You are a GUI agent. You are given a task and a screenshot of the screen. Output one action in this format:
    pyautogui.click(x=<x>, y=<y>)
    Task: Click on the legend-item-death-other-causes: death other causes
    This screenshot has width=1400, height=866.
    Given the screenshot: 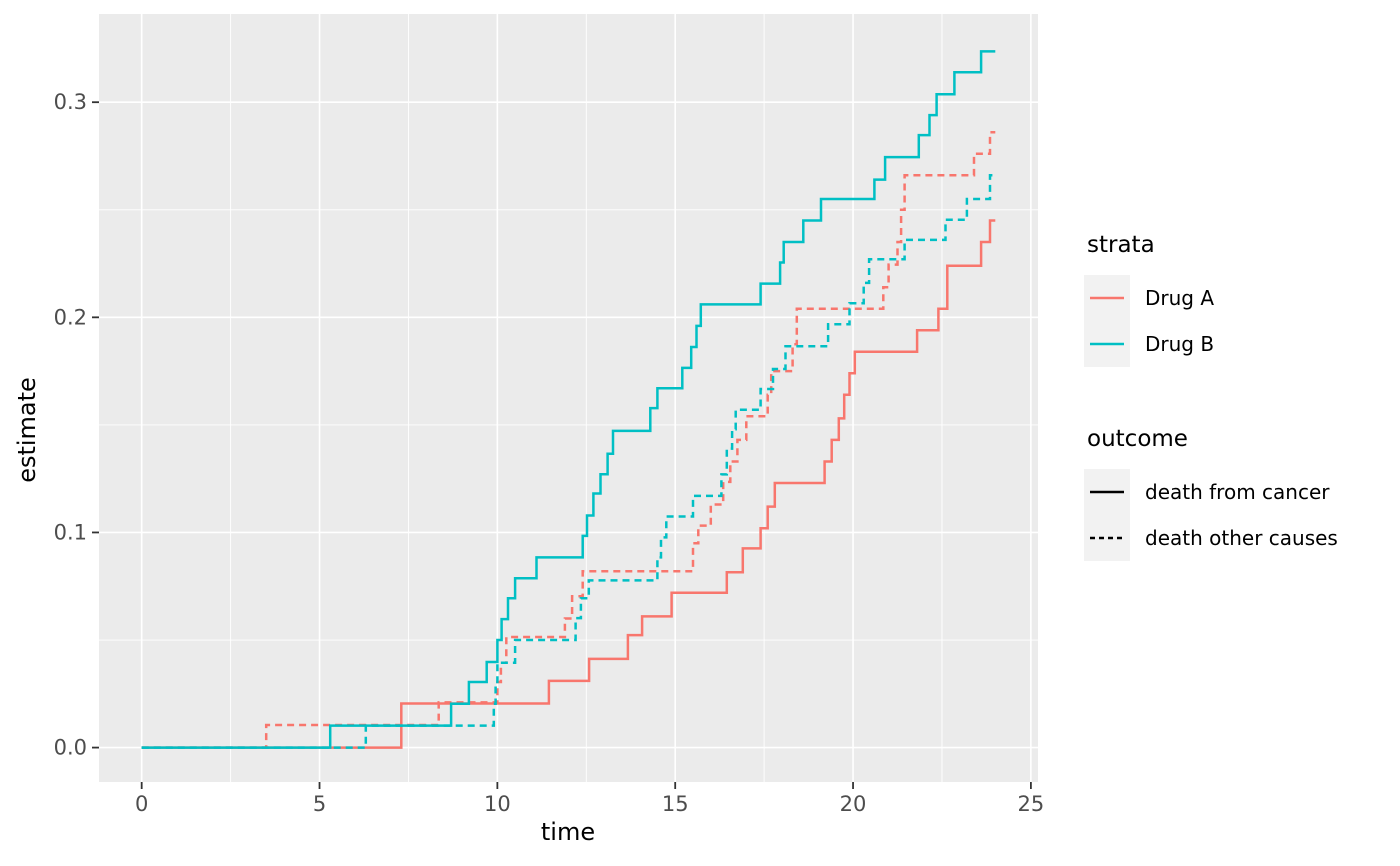 What is the action you would take?
    pyautogui.click(x=1211, y=538)
    